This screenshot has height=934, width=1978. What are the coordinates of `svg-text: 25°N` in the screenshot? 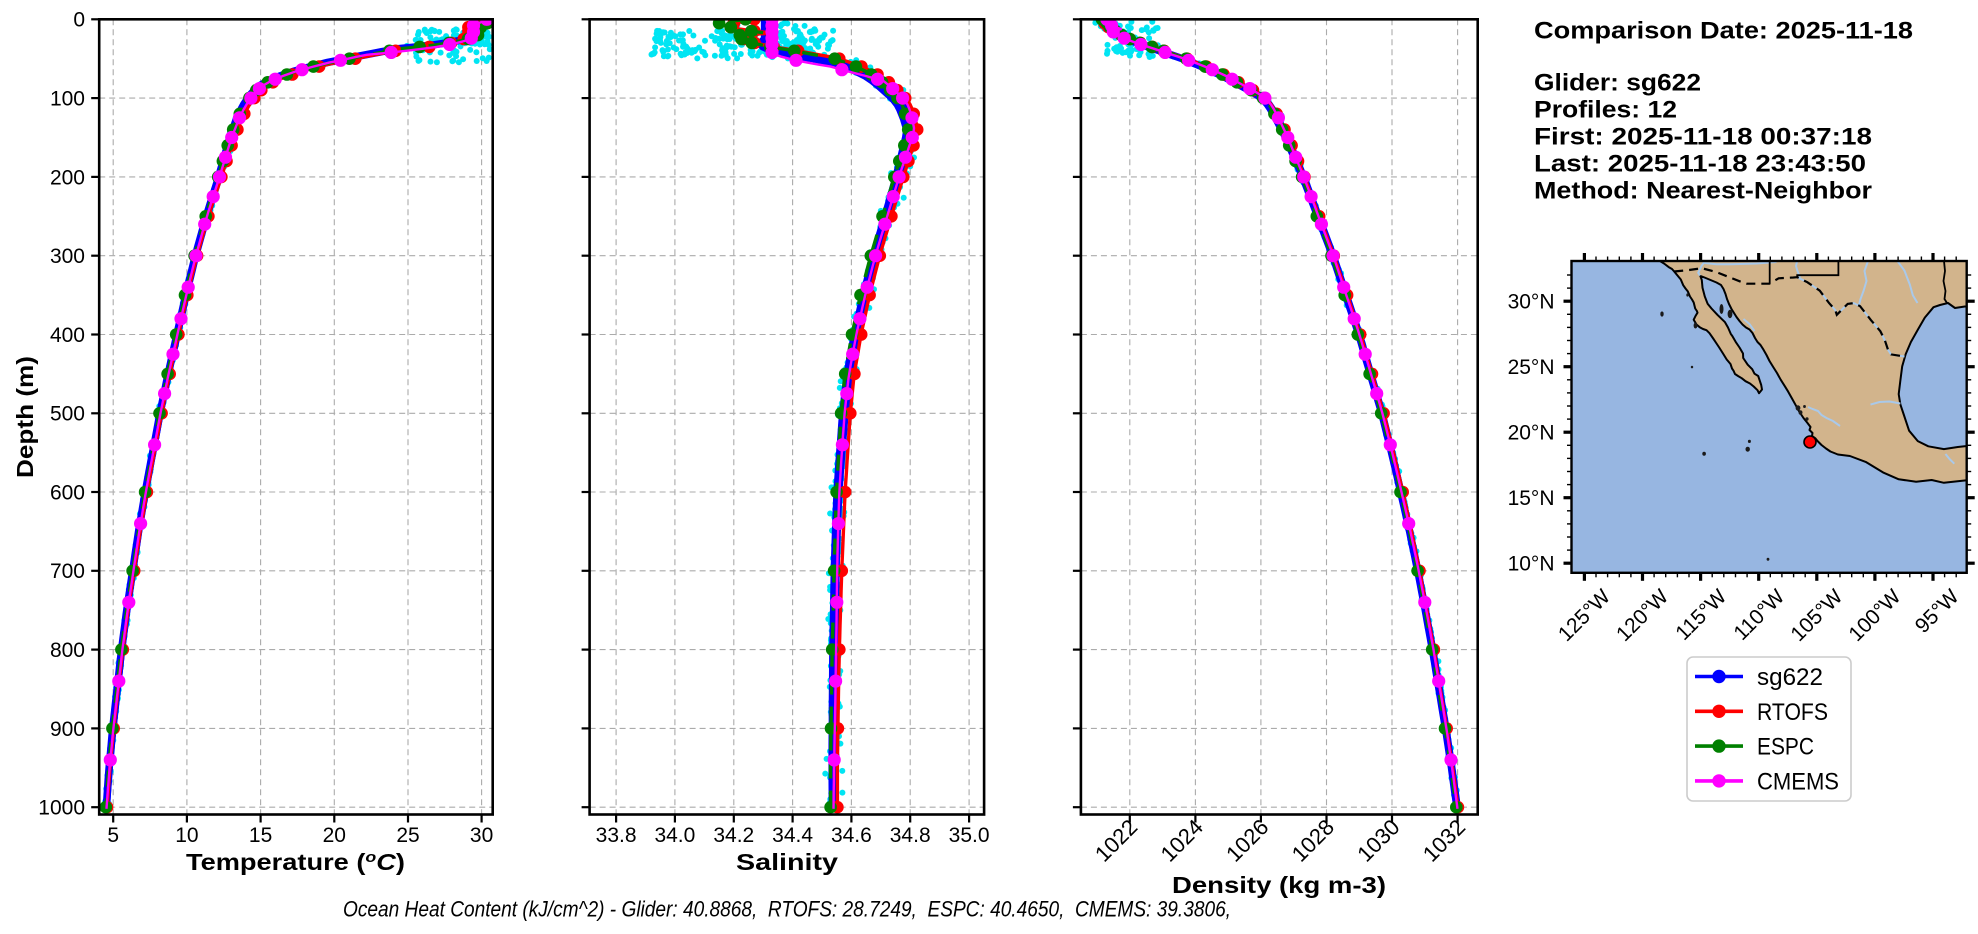 It's located at (1531, 367).